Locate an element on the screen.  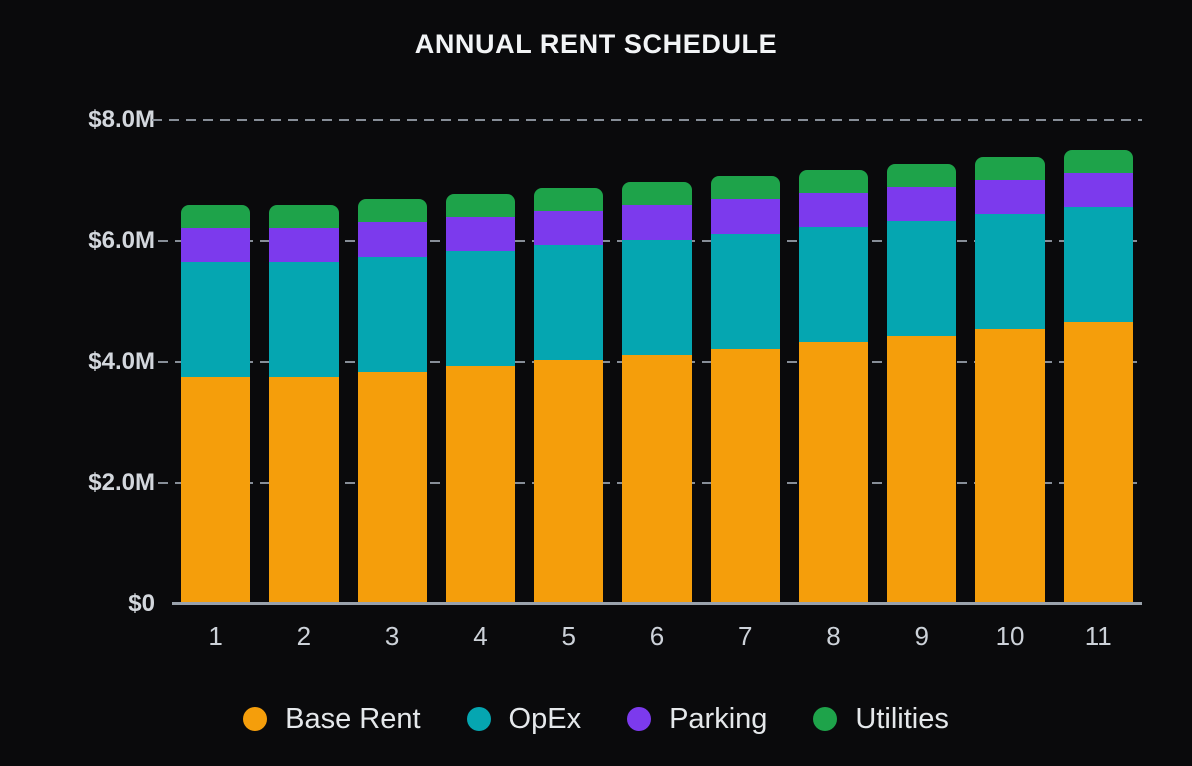
x-axis-label-5: 5 is located at coordinates (568, 636).